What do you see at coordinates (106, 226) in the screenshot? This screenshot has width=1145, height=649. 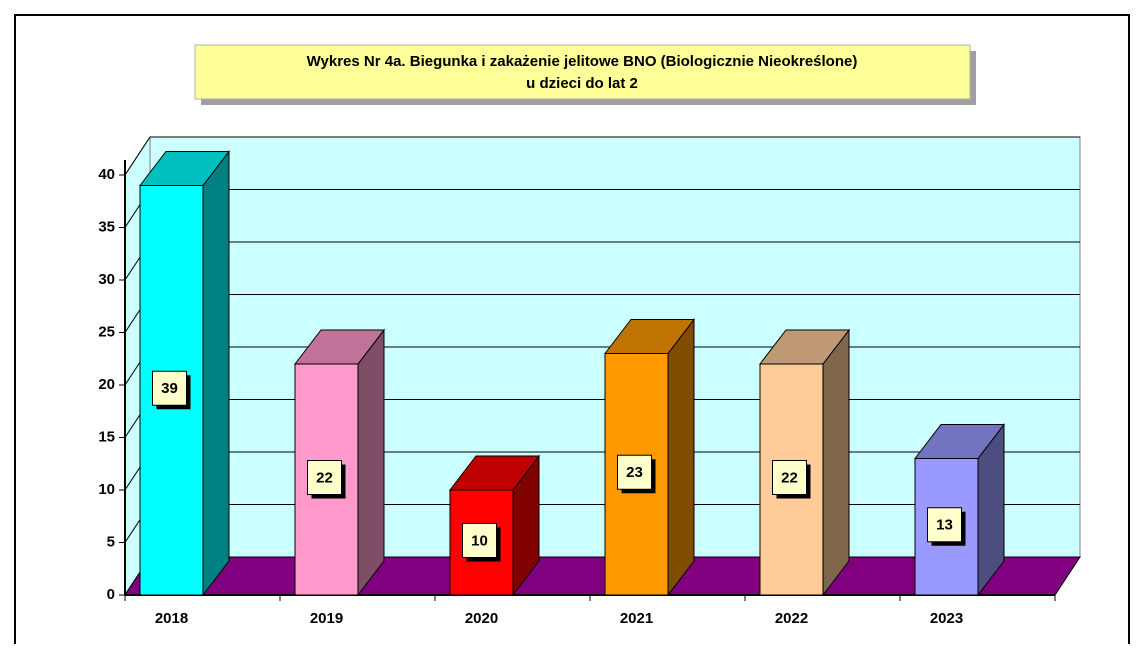 I see `y-tick-label: 35` at bounding box center [106, 226].